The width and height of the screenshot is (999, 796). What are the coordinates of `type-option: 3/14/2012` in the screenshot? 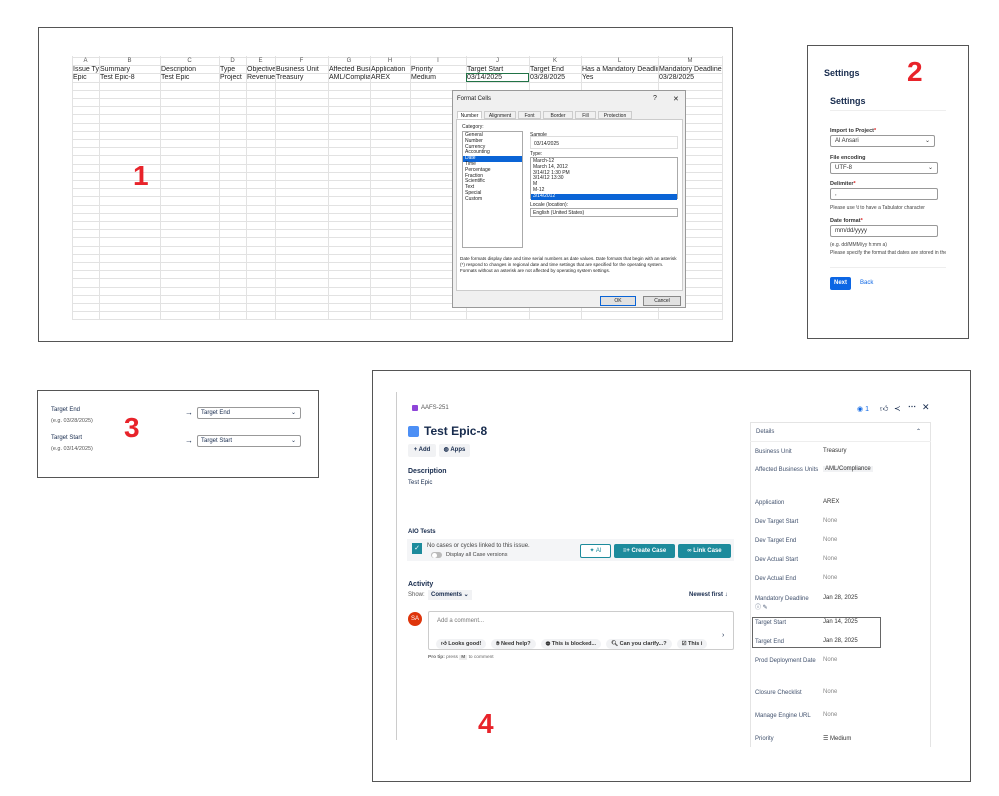 It's located at (604, 196).